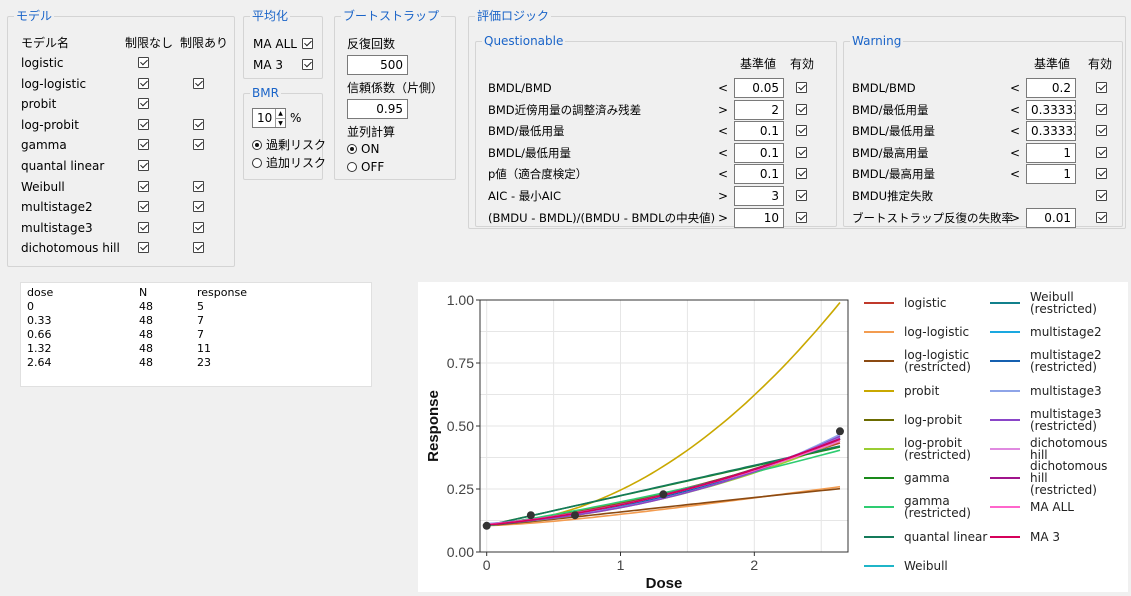  I want to click on added-risk-radio, so click(257, 163).